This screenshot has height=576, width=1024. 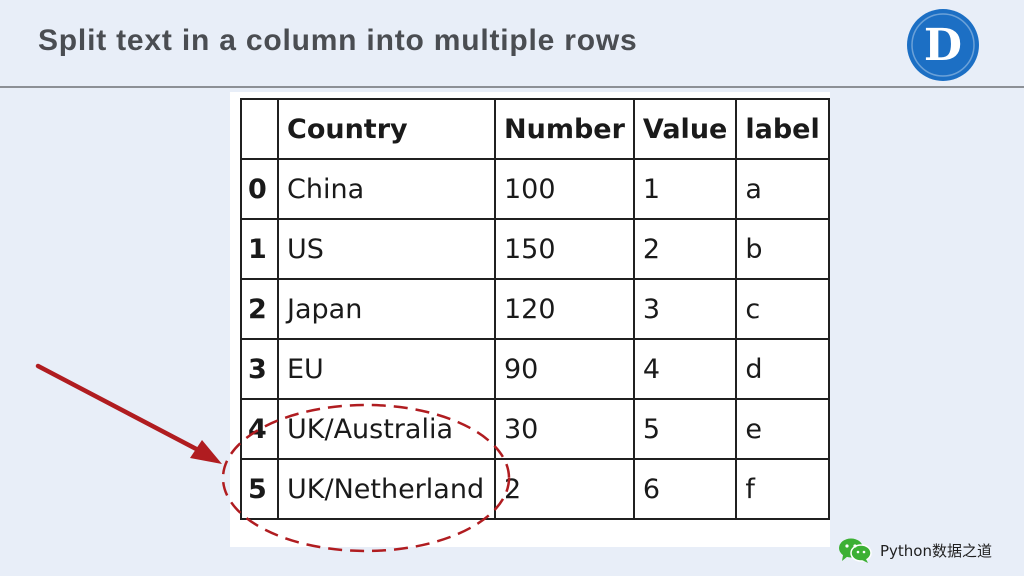 What do you see at coordinates (564, 489) in the screenshot?
I see `cell-number: 2` at bounding box center [564, 489].